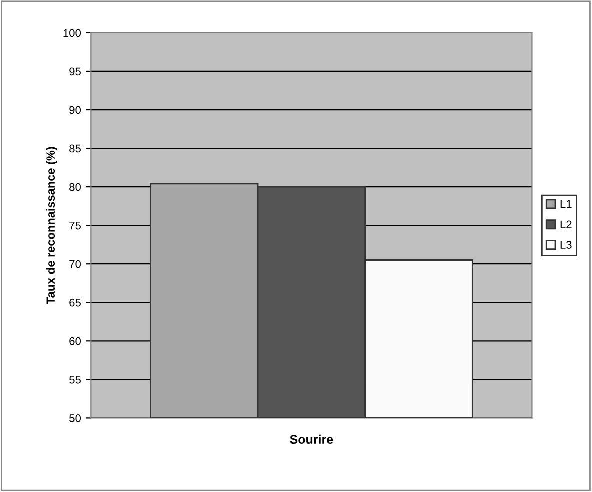 The image size is (592, 492). I want to click on y-tick-label: 95, so click(75, 72).